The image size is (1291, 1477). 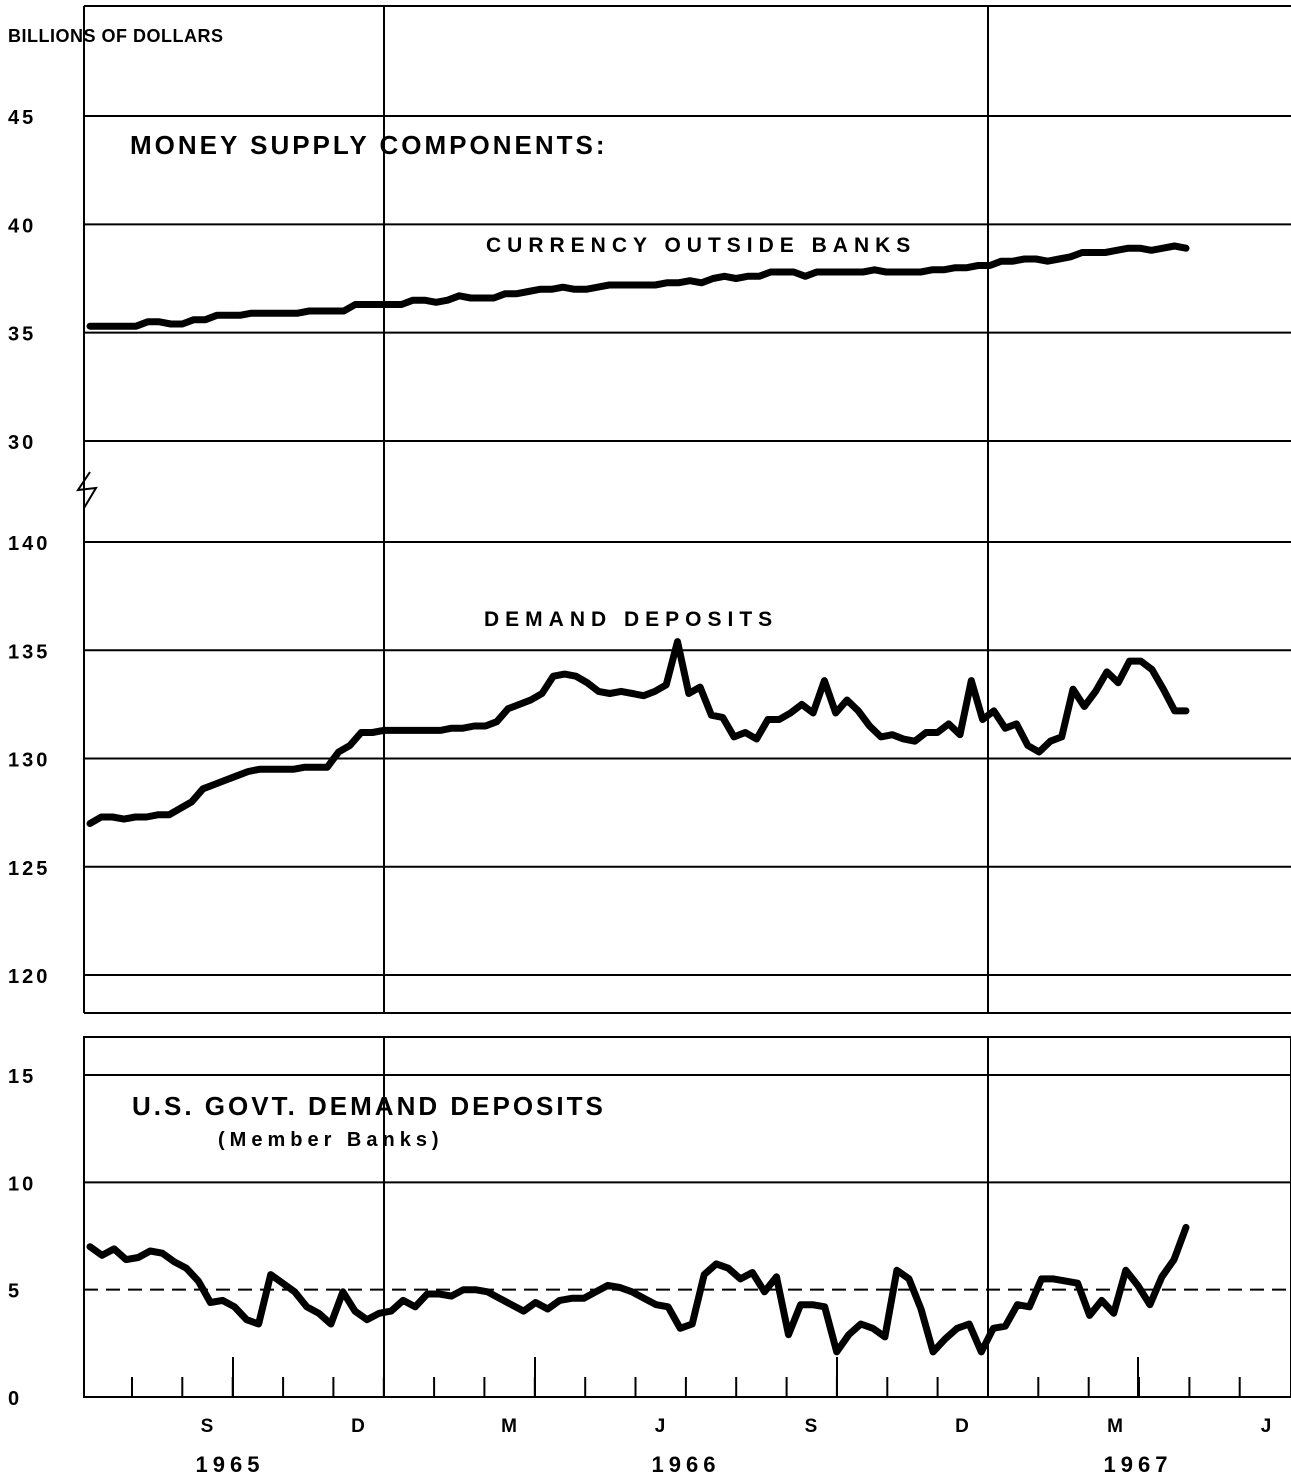 What do you see at coordinates (29, 761) in the screenshot?
I see `y-tick-label: 130` at bounding box center [29, 761].